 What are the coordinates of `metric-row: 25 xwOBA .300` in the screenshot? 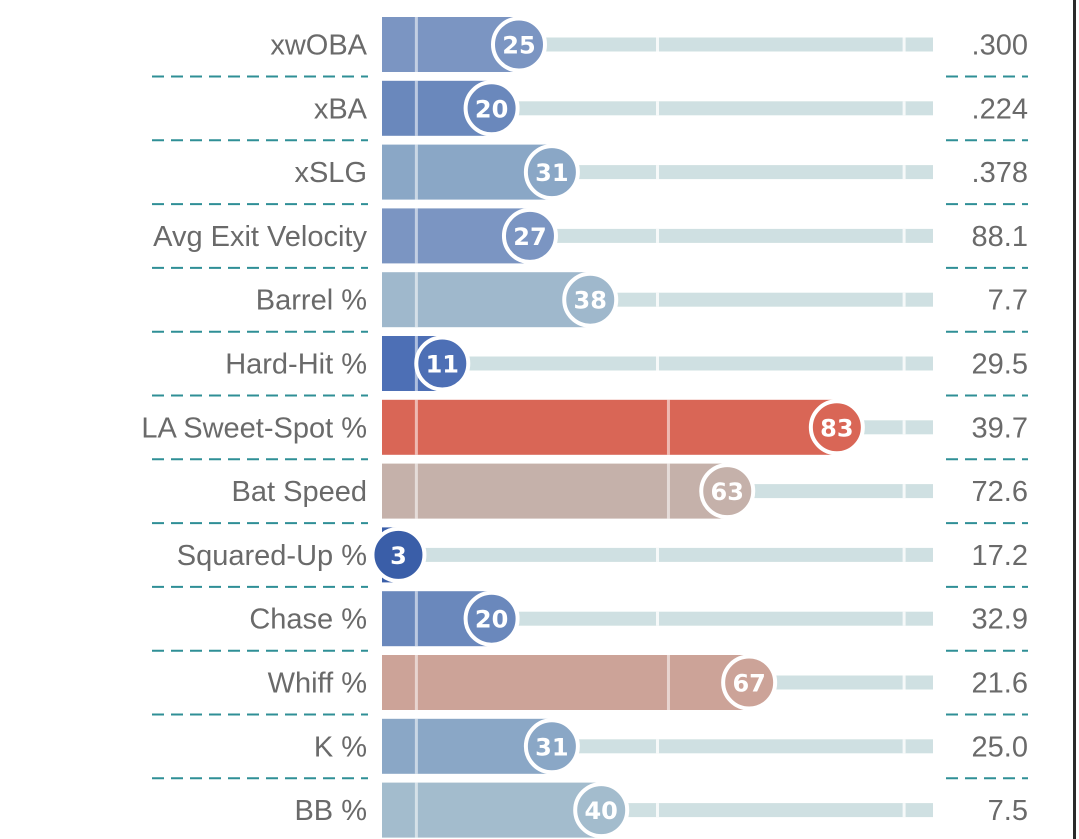 It's located at (590, 47).